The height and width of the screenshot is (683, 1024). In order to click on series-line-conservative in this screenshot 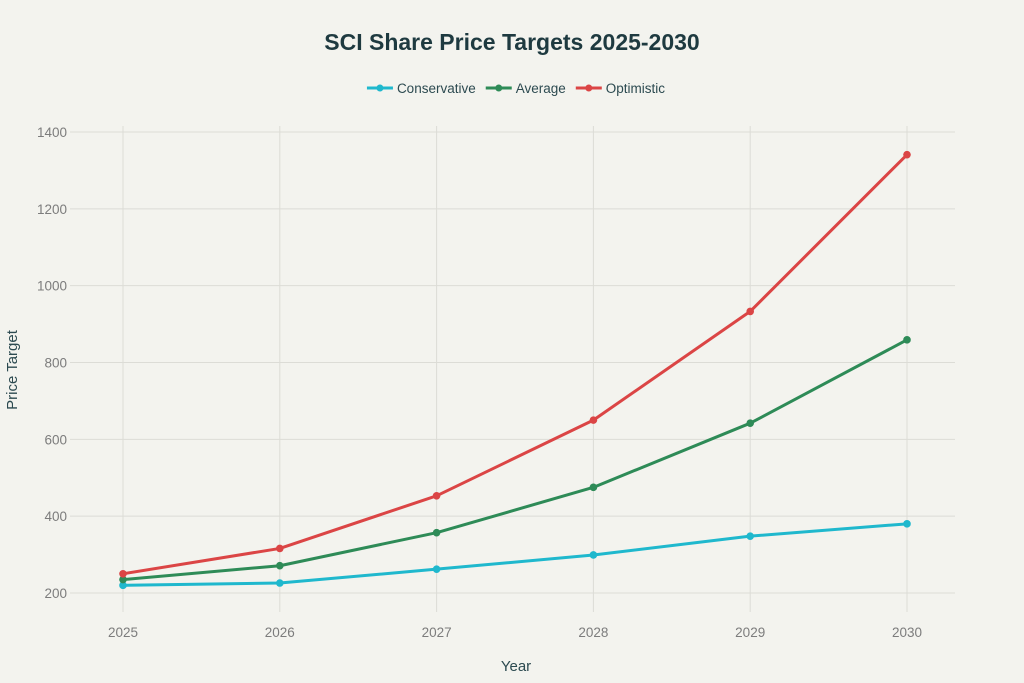, I will do `click(515, 554)`.